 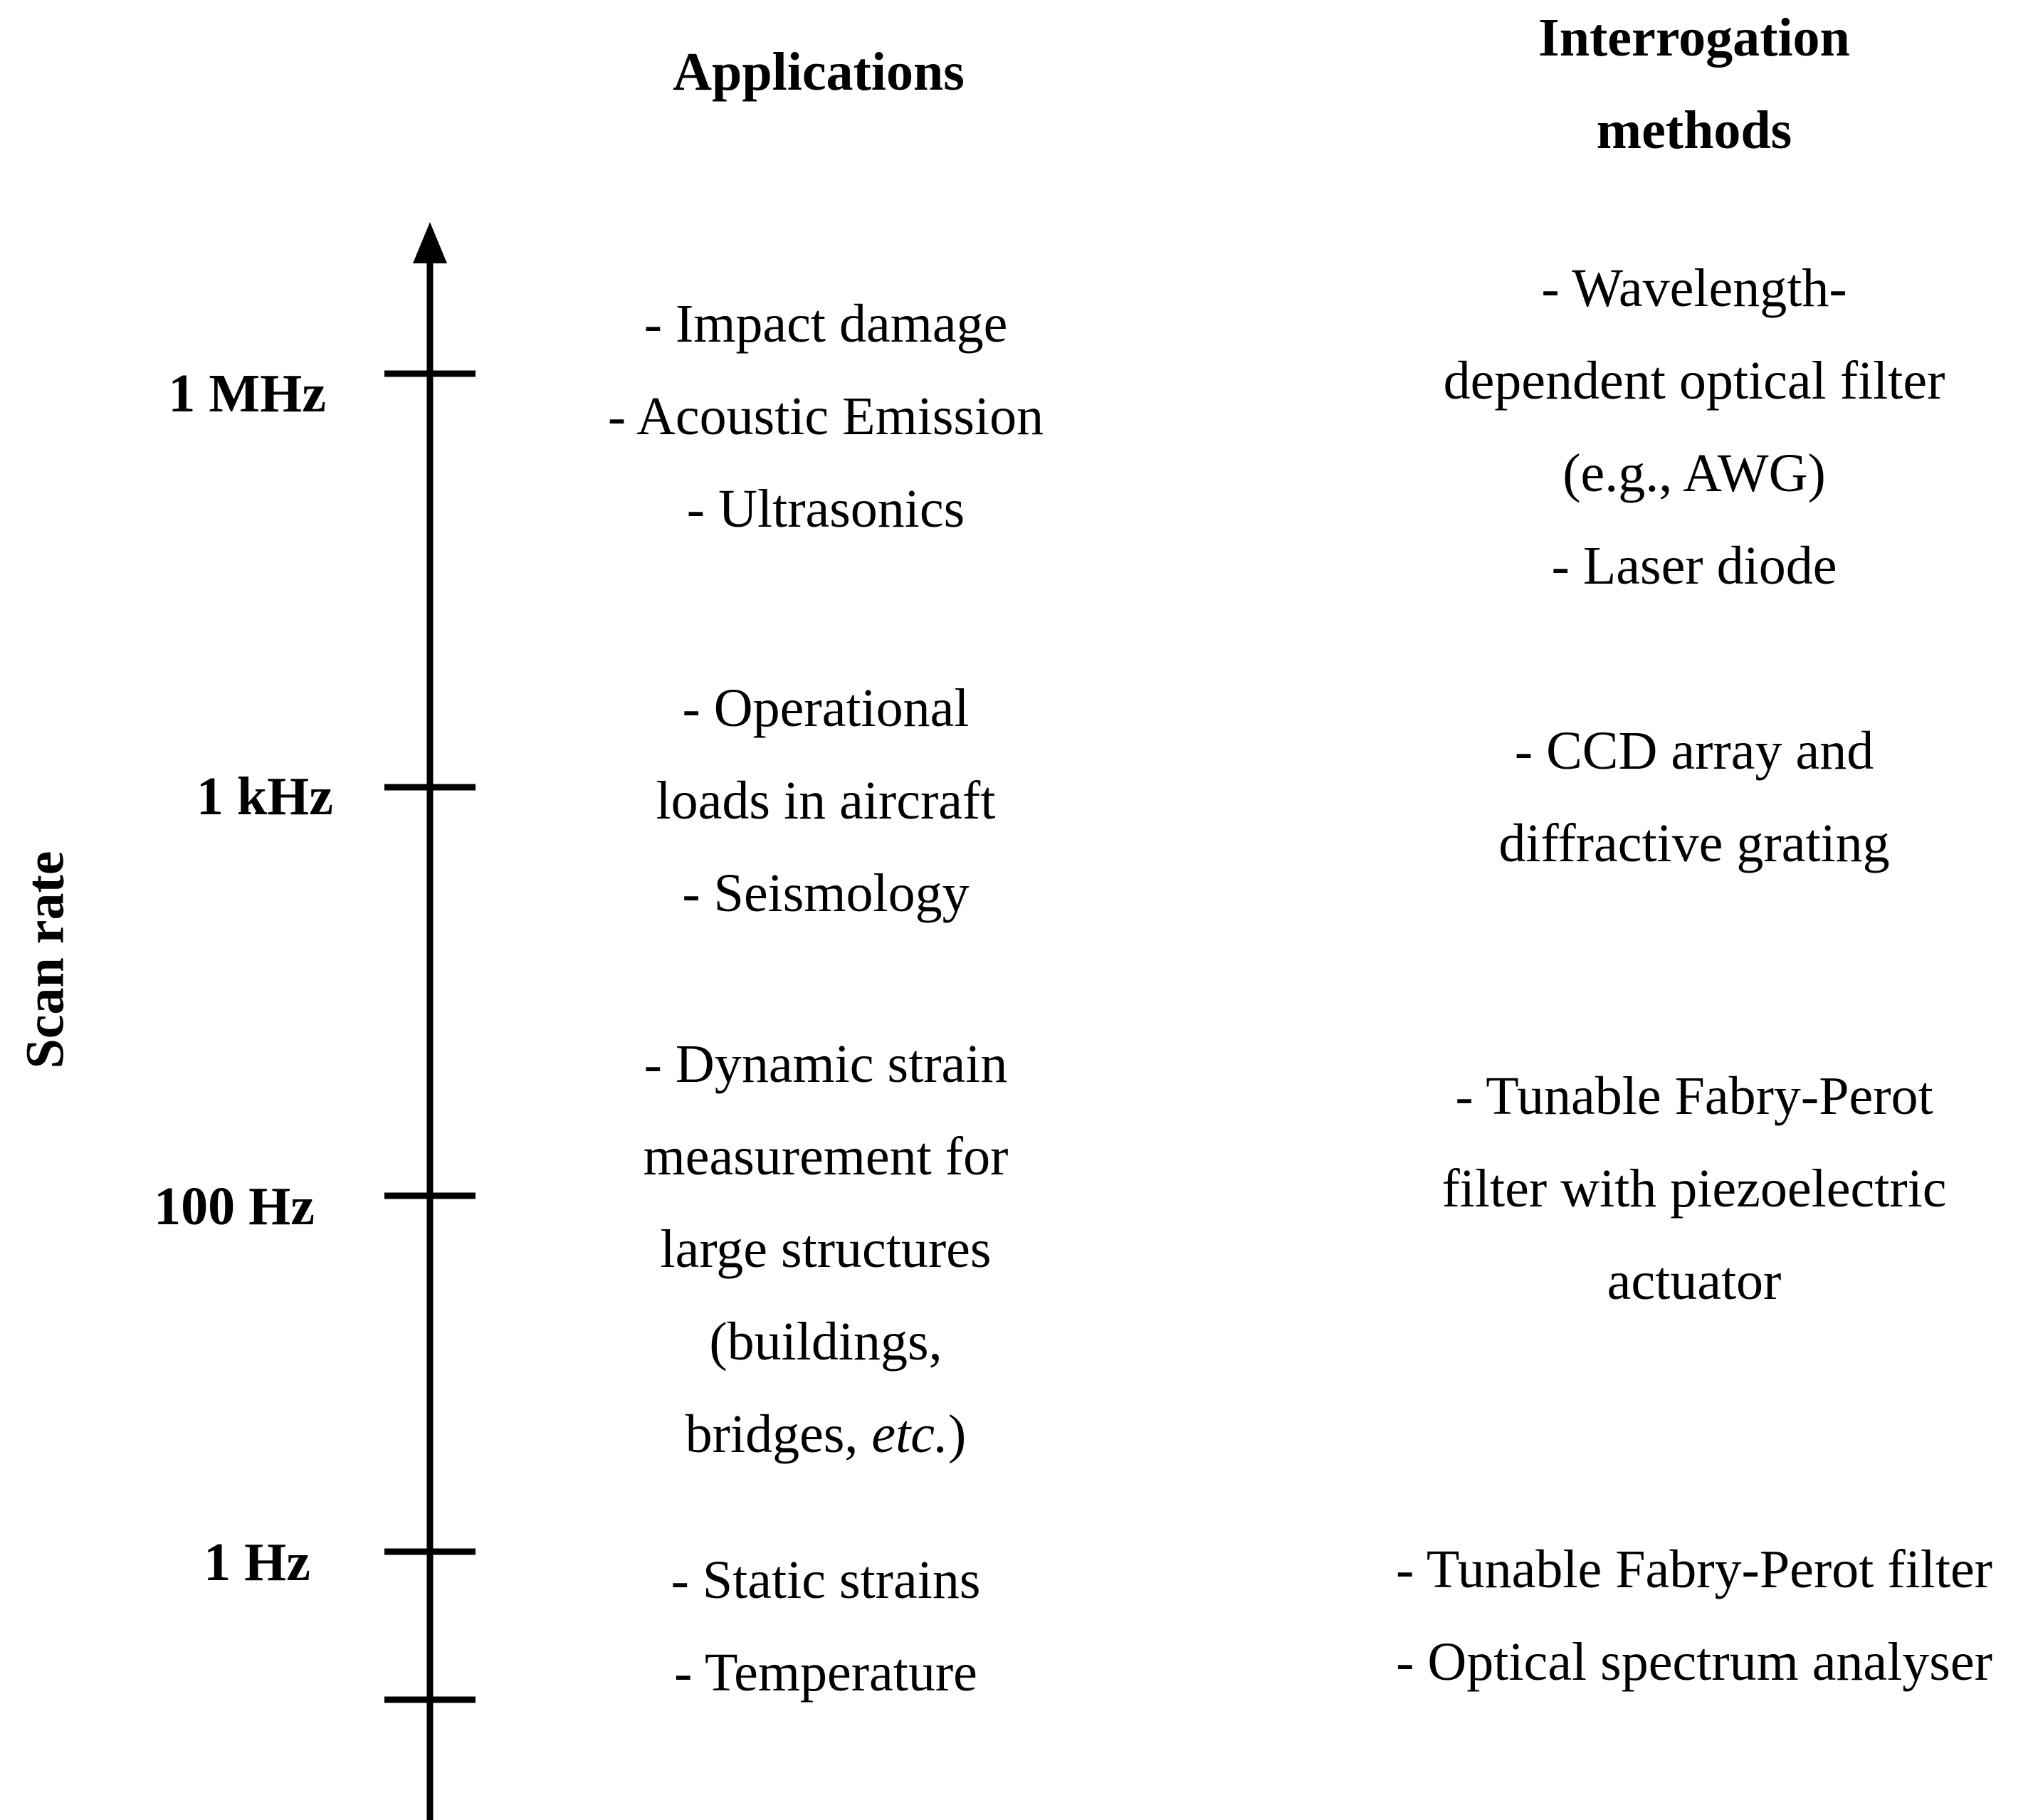 I want to click on application-item: (buildings,, so click(x=825, y=1342).